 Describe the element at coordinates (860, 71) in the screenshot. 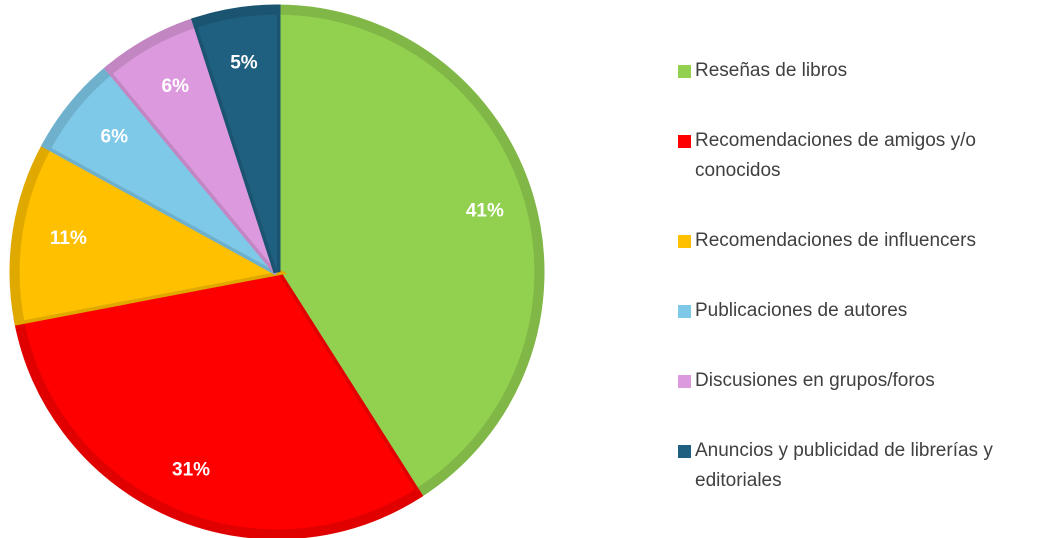

I see `legend-item: Reseñas de libros` at that location.